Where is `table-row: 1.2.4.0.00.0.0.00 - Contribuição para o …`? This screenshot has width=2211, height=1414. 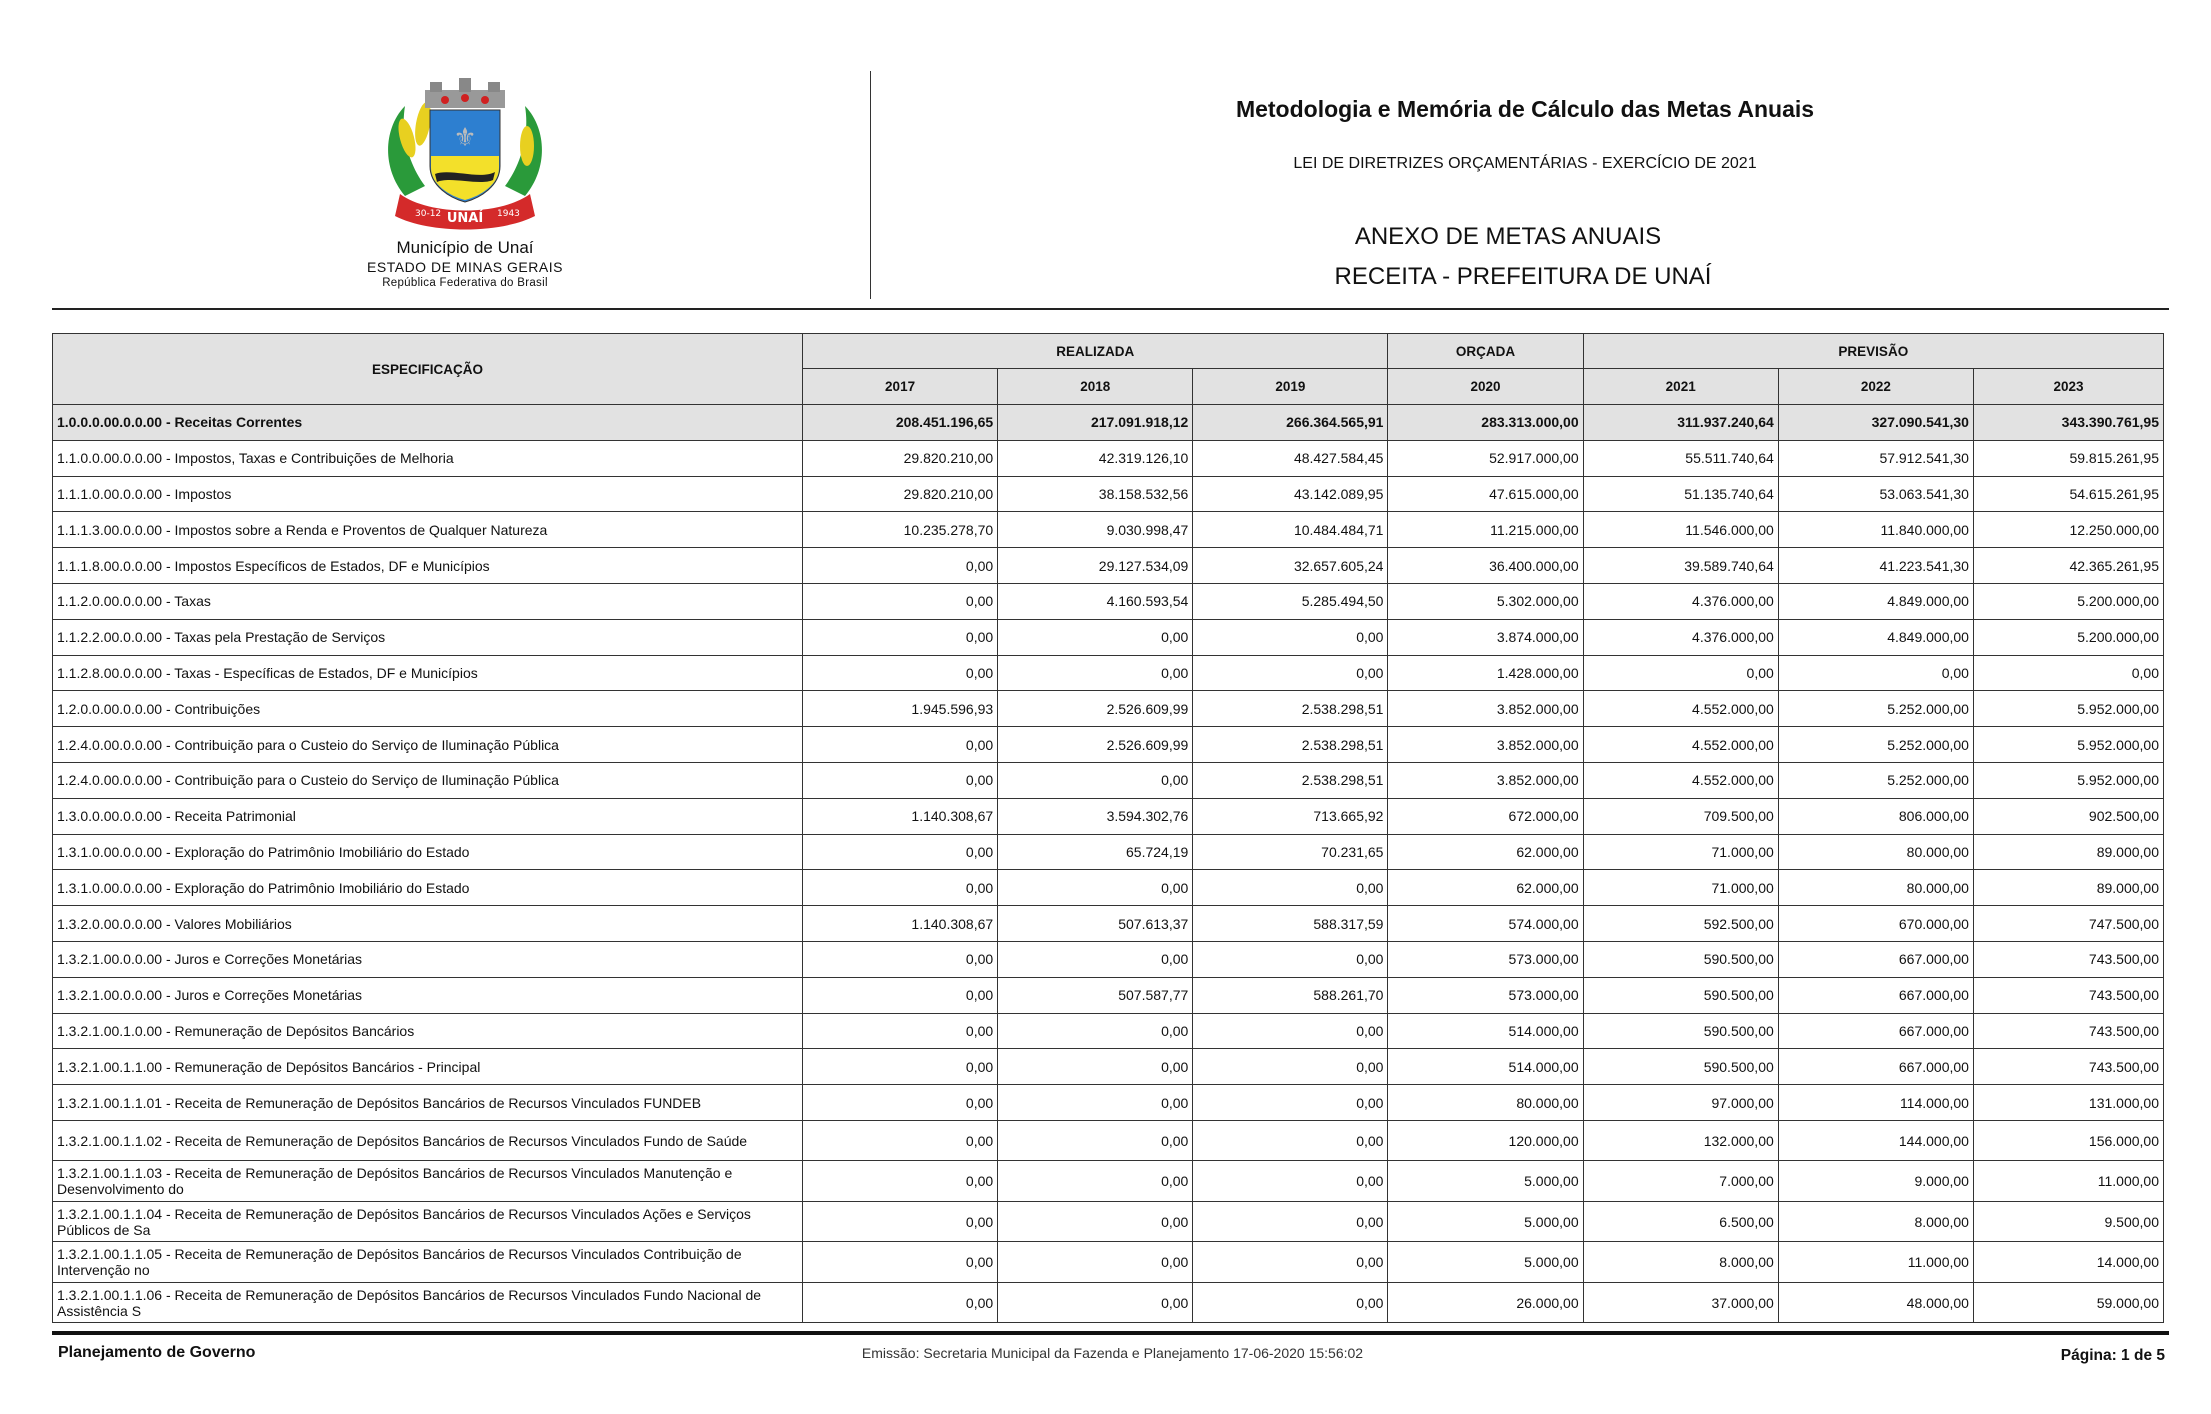 table-row: 1.2.4.0.00.0.0.00 - Contribuição para o … is located at coordinates (1108, 780).